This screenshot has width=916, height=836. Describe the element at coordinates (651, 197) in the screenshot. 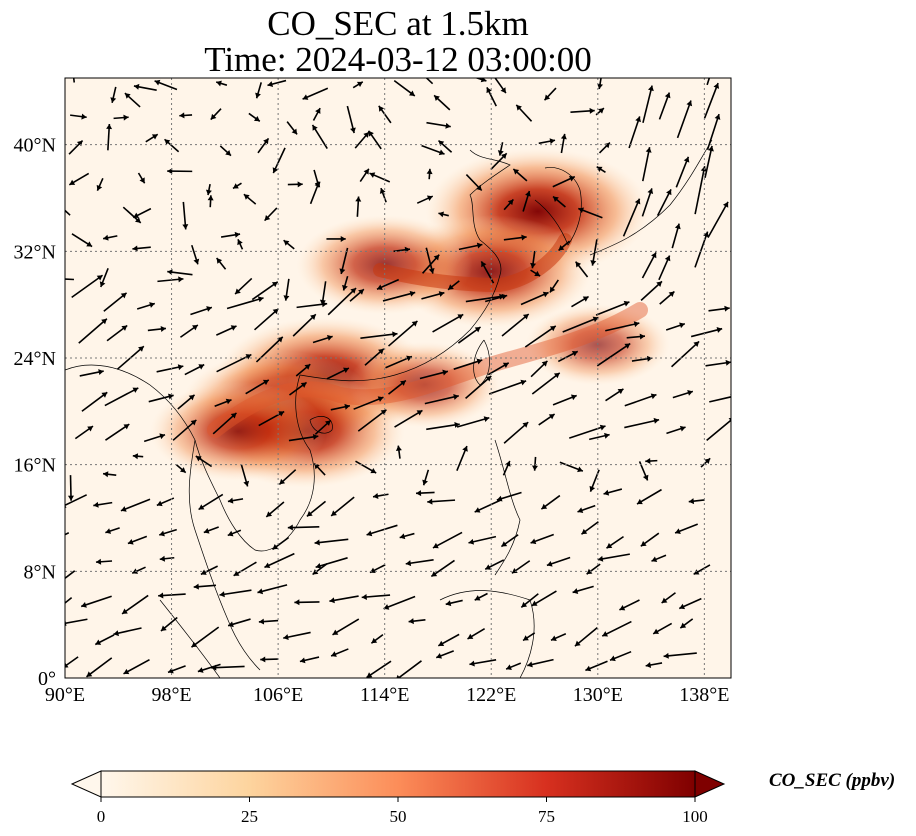

I see `coastline-japan` at that location.